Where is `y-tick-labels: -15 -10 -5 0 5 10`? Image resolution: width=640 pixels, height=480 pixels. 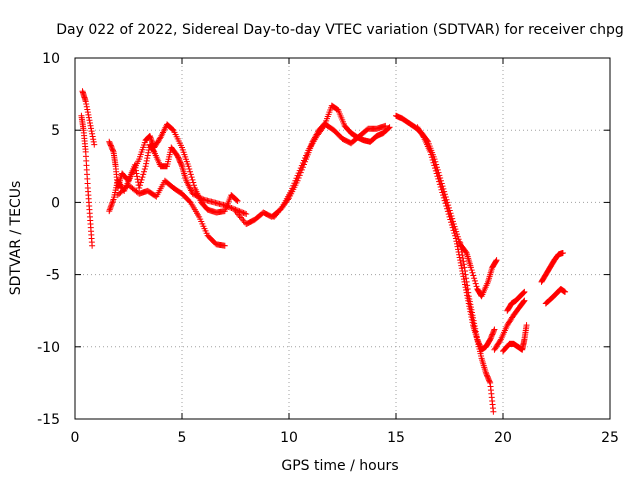
y-tick-labels: -15 -10 -5 0 5 10 is located at coordinates (48, 239).